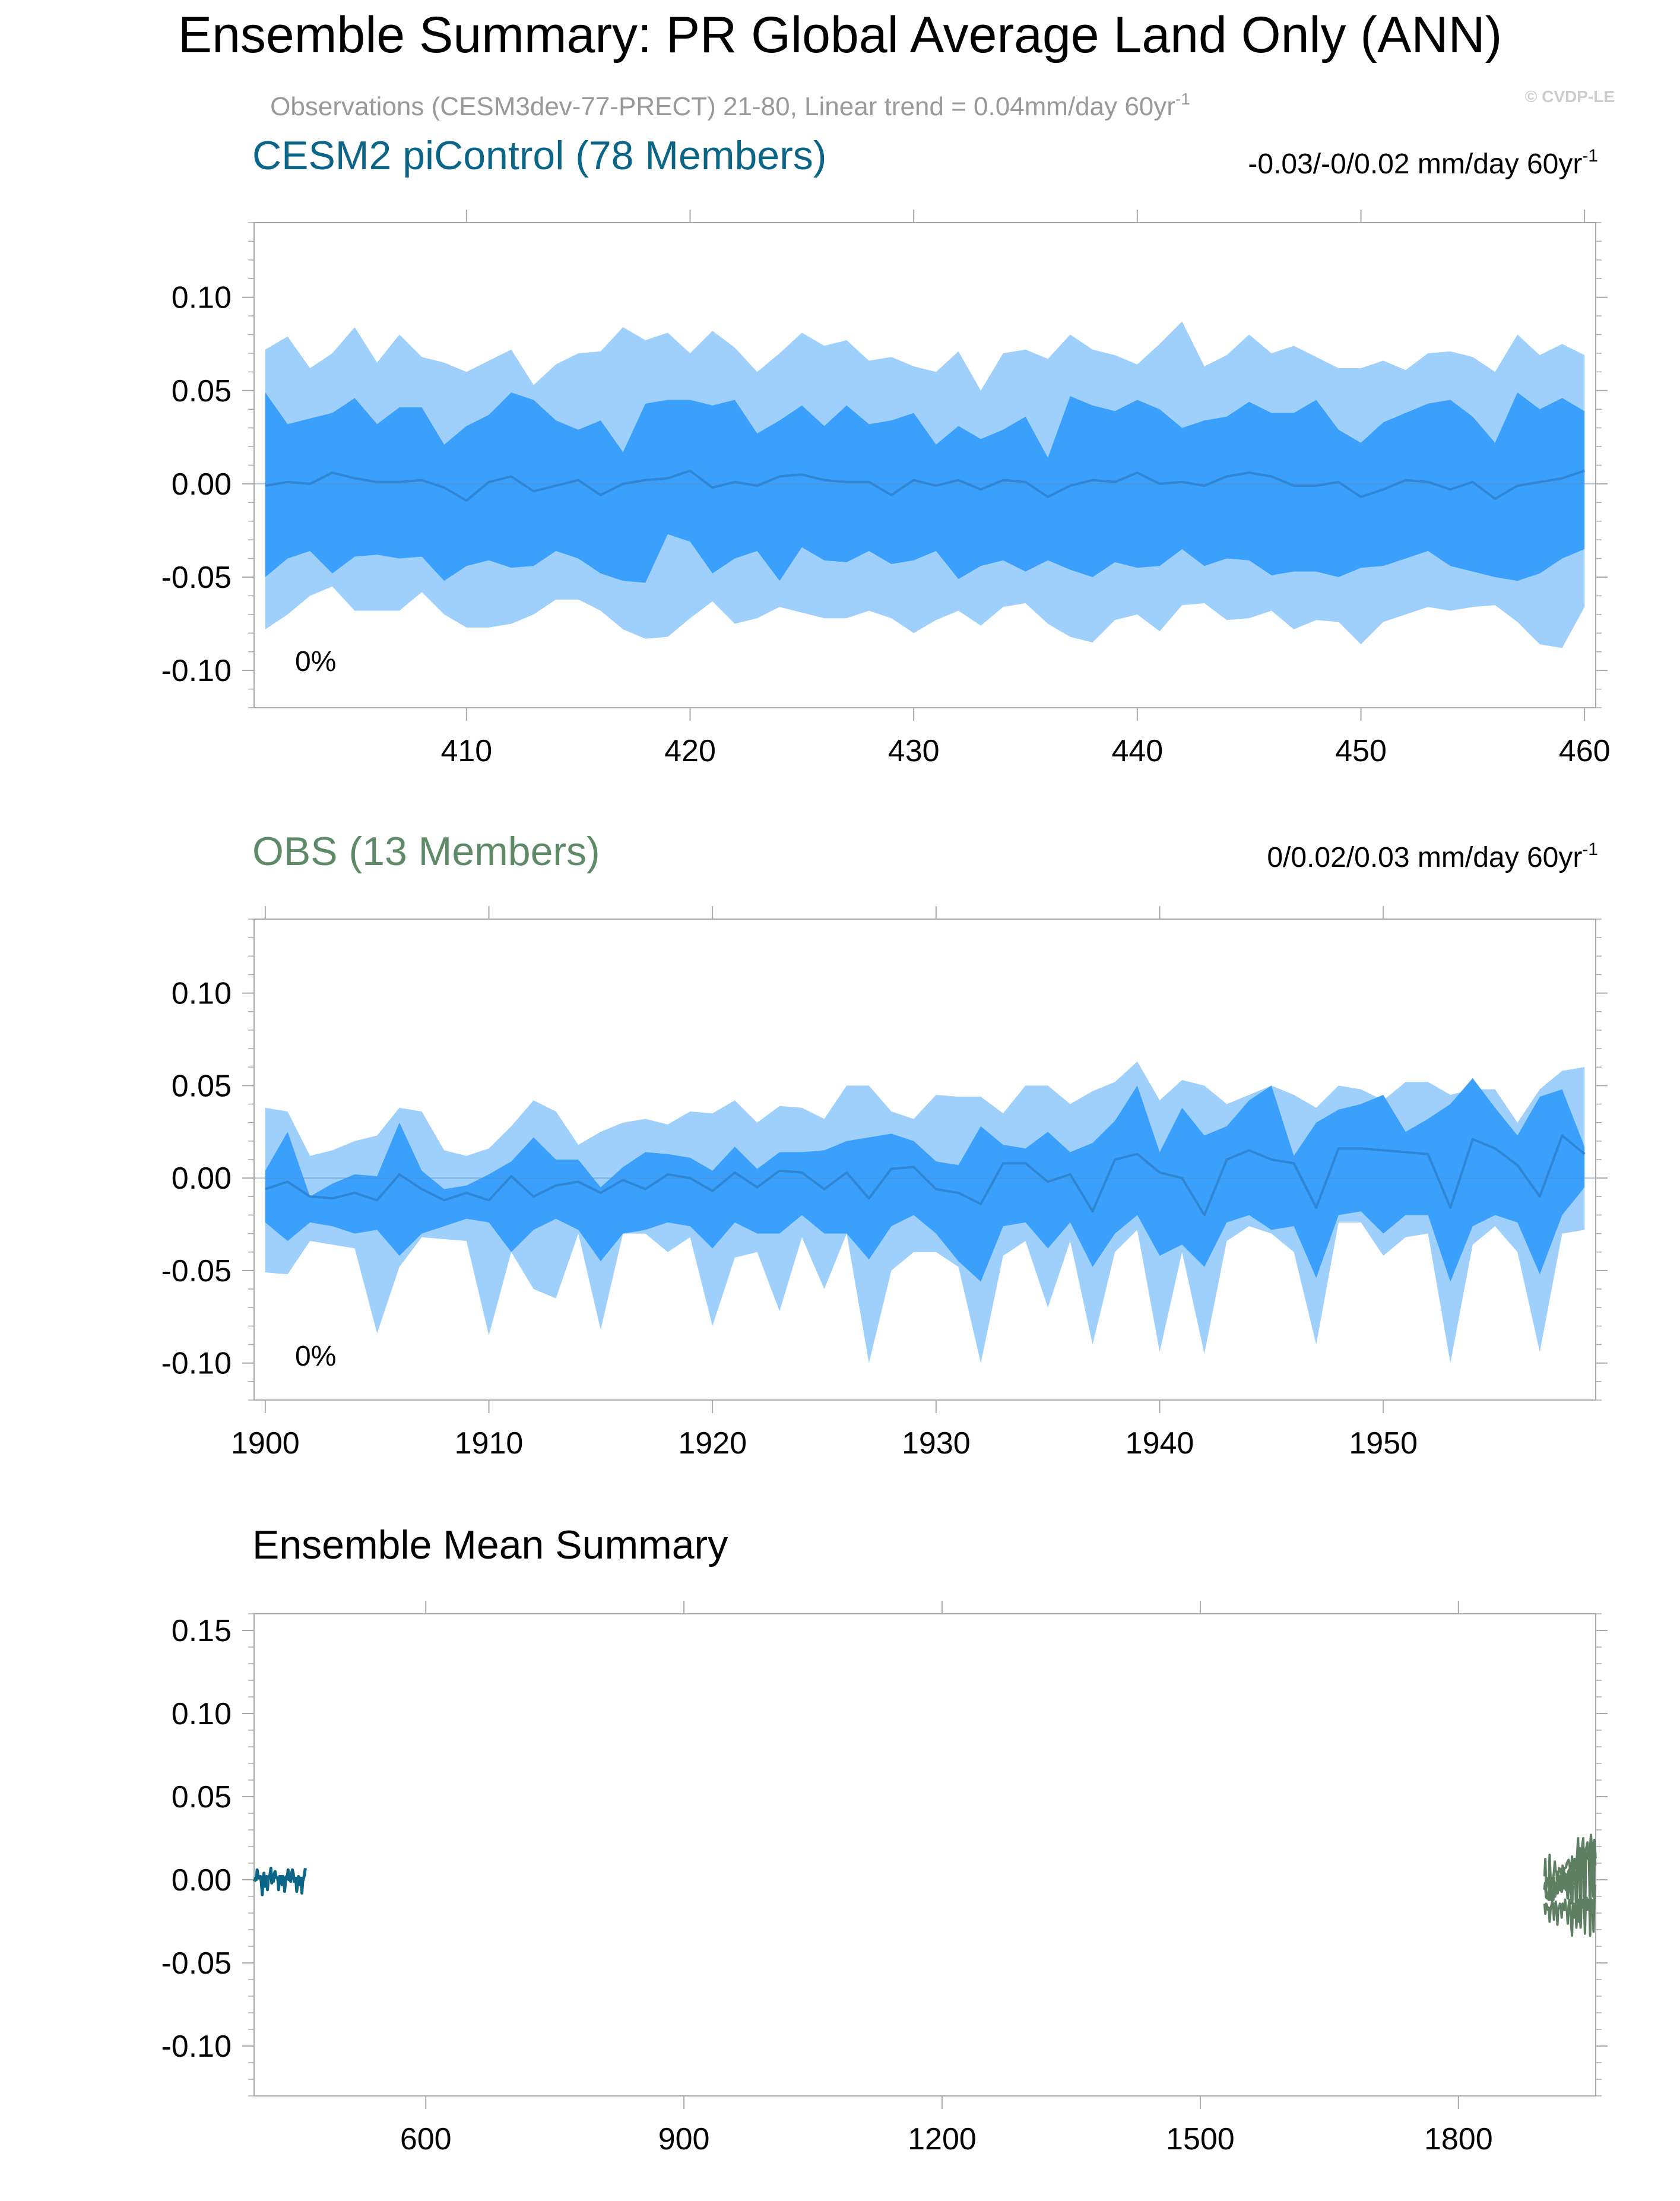 This screenshot has height=2201, width=1680. I want to click on obs-ensemble-mean-line, so click(925, 1175).